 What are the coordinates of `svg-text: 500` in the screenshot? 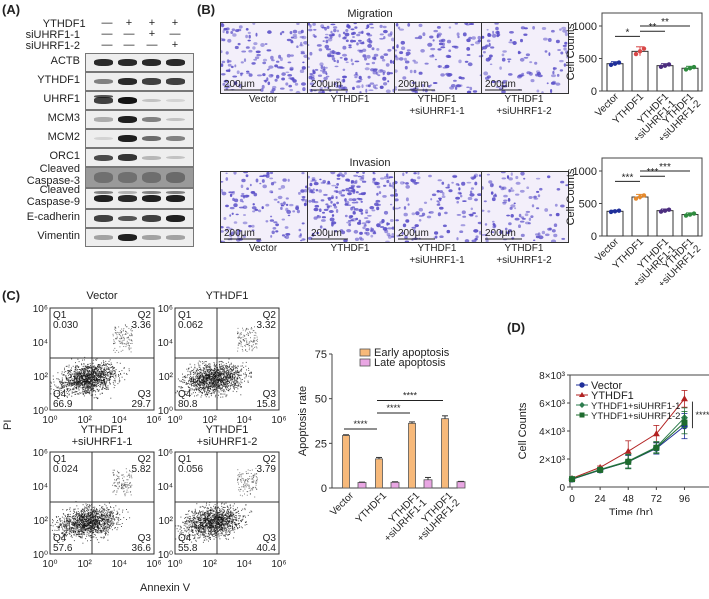 It's located at (588, 60).